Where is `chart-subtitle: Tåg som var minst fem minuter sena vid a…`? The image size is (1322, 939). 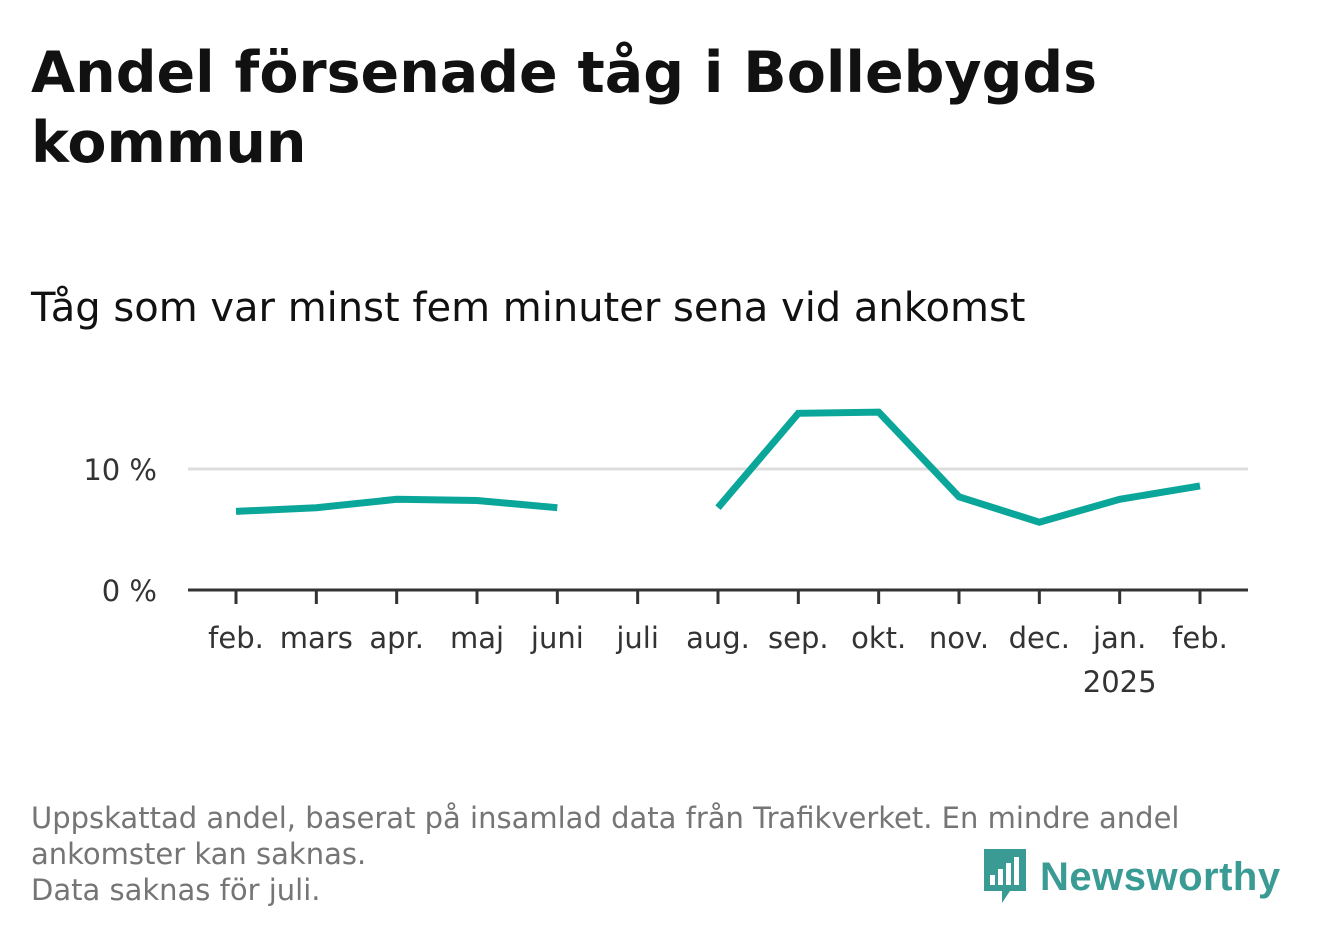
chart-subtitle: Tåg som var minst fem minuter sena vid a… is located at coordinates (528, 308).